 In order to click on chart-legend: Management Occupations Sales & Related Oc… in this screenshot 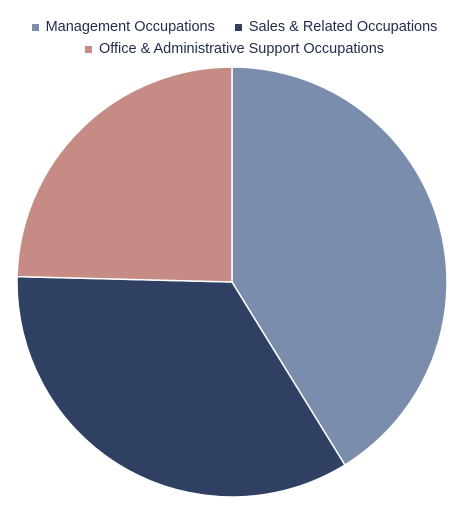, I will do `click(234, 38)`.